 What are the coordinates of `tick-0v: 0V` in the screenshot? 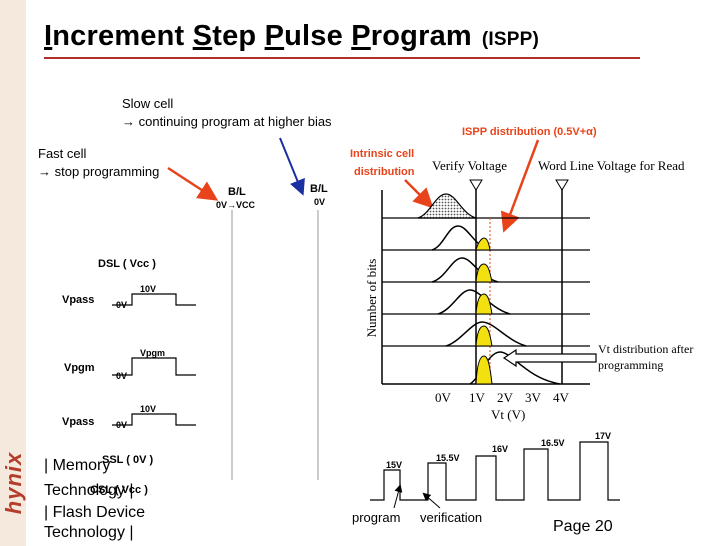 It's located at (443, 397).